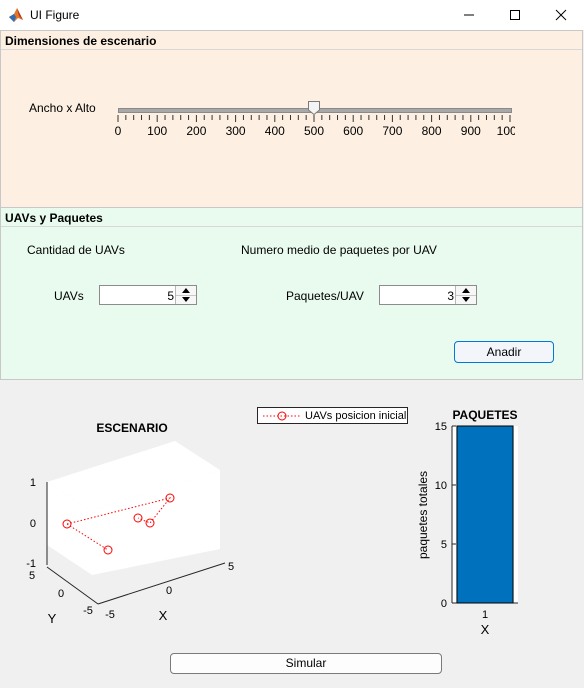 This screenshot has height=688, width=584. I want to click on packets-bar, so click(485, 514).